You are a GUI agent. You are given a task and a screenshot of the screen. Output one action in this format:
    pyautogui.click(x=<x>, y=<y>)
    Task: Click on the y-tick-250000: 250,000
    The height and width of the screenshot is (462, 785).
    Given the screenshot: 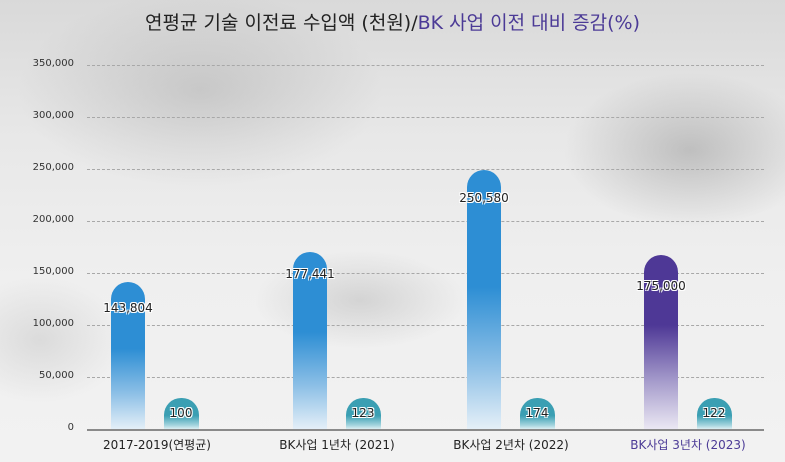 What is the action you would take?
    pyautogui.click(x=53, y=167)
    